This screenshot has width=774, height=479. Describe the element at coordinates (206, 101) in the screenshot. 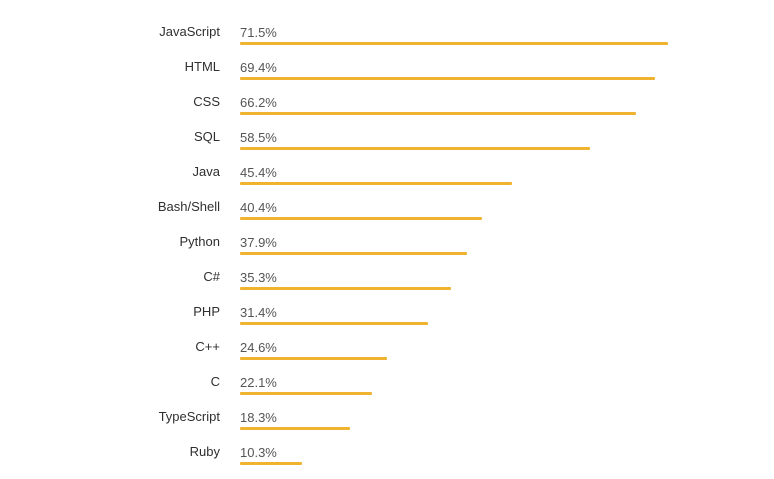

I see `category-label: CSS` at that location.